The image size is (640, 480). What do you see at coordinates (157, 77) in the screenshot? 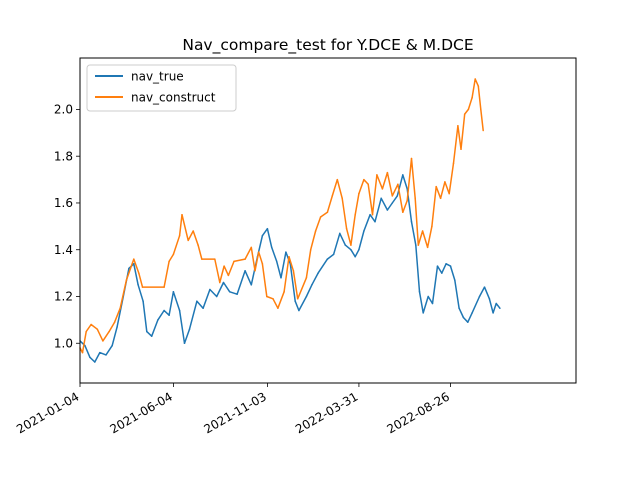
I see `legend-label-nav-true: nav_true` at bounding box center [157, 77].